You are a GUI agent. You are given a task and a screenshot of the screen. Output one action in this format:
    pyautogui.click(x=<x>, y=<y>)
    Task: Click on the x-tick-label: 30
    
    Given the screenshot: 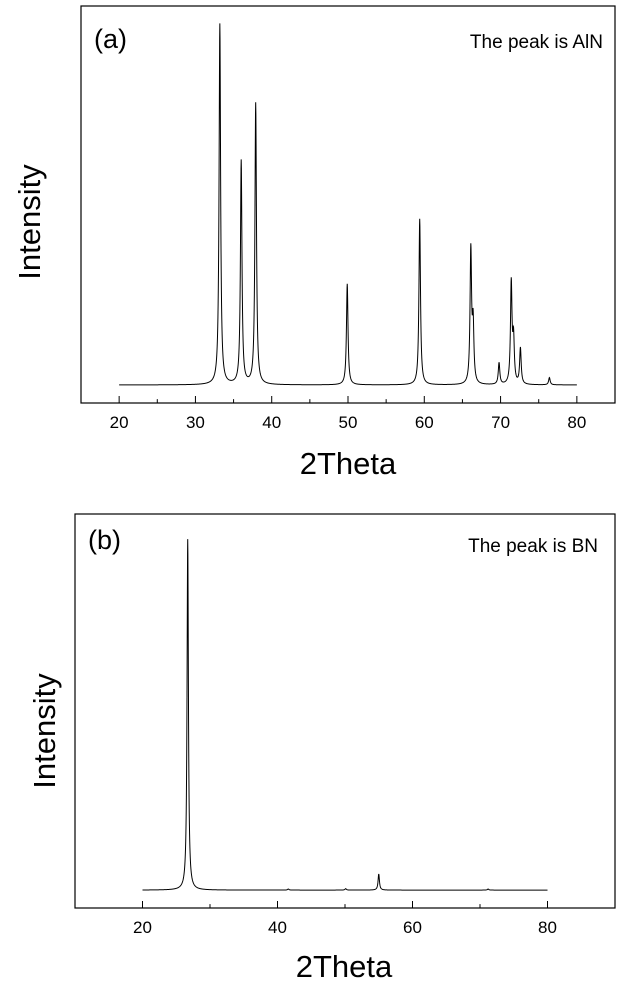 What is the action you would take?
    pyautogui.click(x=195, y=422)
    